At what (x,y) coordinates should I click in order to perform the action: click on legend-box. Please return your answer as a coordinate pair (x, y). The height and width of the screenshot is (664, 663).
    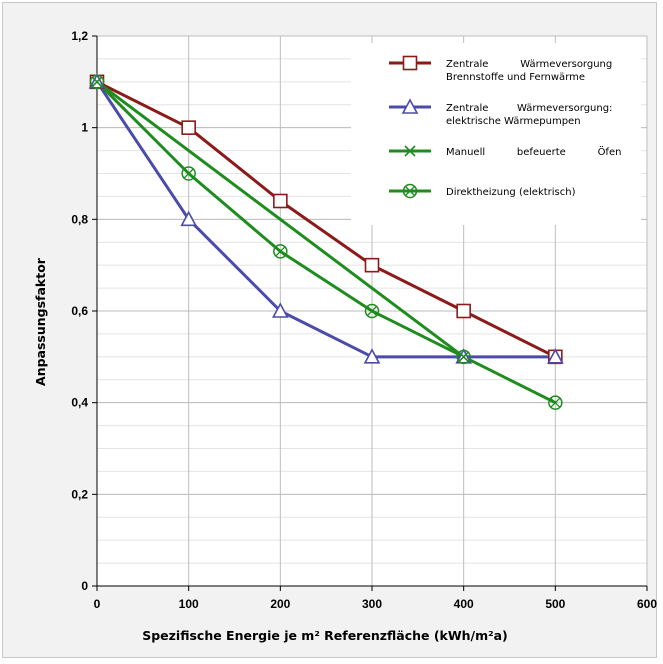
    Looking at the image, I should click on (496, 134).